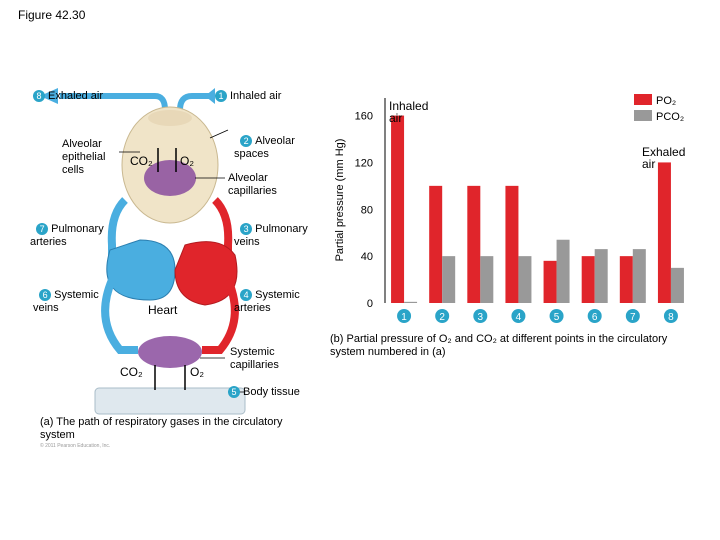  What do you see at coordinates (666, 101) in the screenshot?
I see `legend-label: PO₂` at bounding box center [666, 101].